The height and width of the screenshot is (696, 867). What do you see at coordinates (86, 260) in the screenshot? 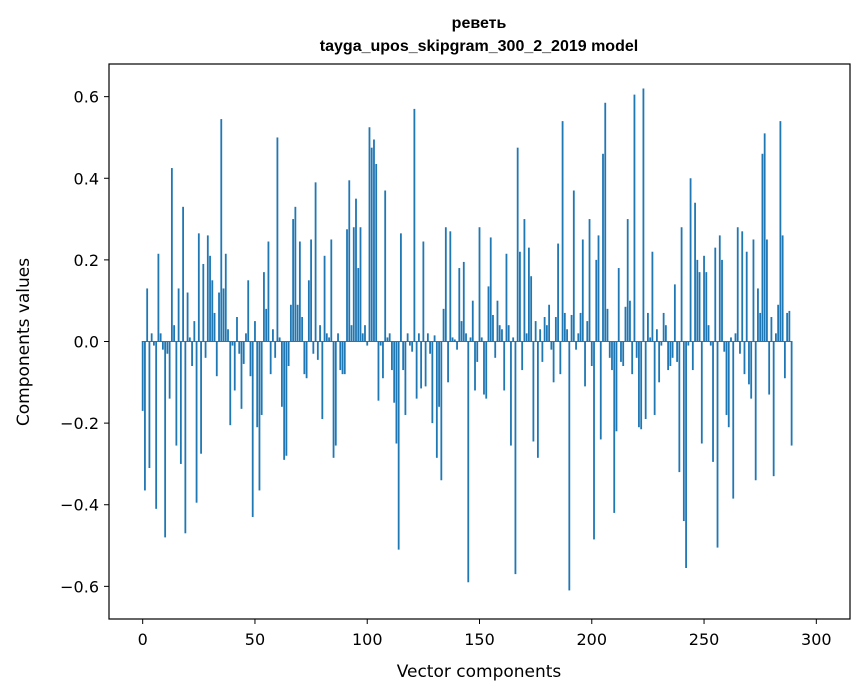
I see `y-tick-label: 0.2` at bounding box center [86, 260].